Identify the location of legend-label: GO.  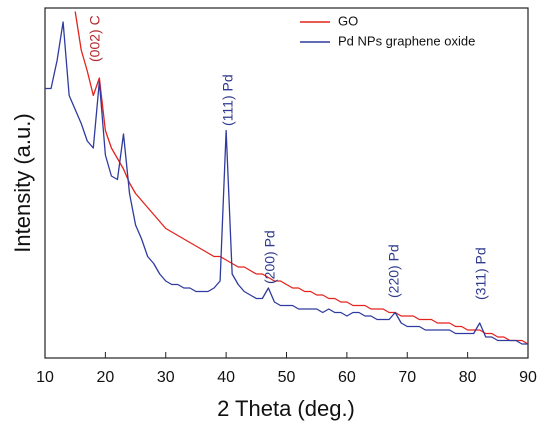
(348, 20).